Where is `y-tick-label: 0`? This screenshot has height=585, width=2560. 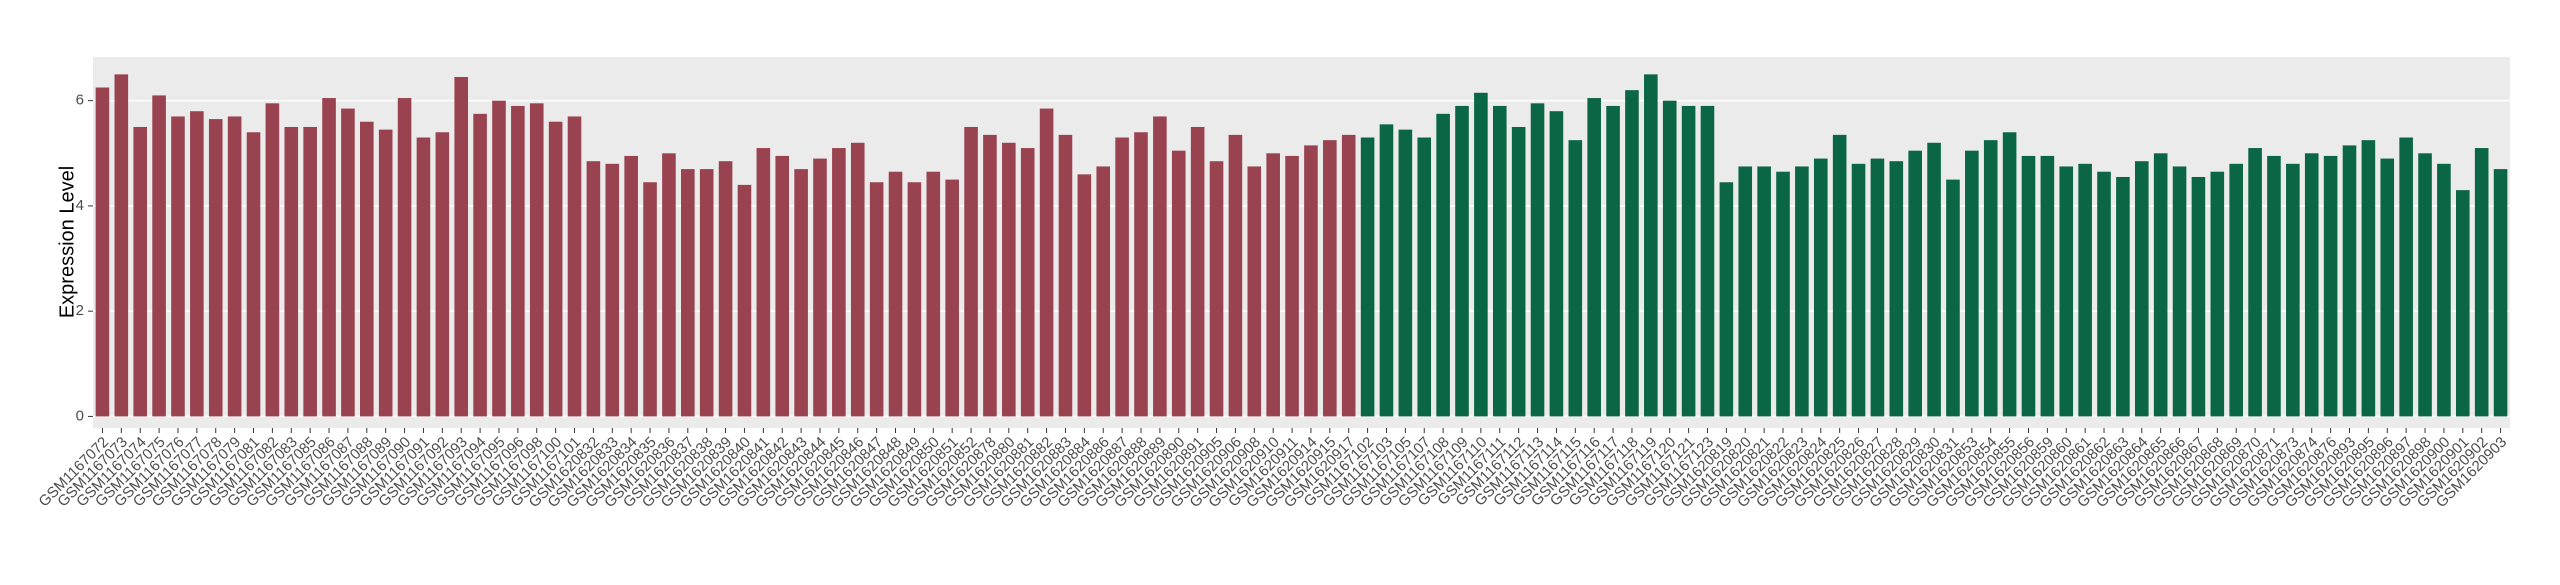
y-tick-label: 0 is located at coordinates (80, 415).